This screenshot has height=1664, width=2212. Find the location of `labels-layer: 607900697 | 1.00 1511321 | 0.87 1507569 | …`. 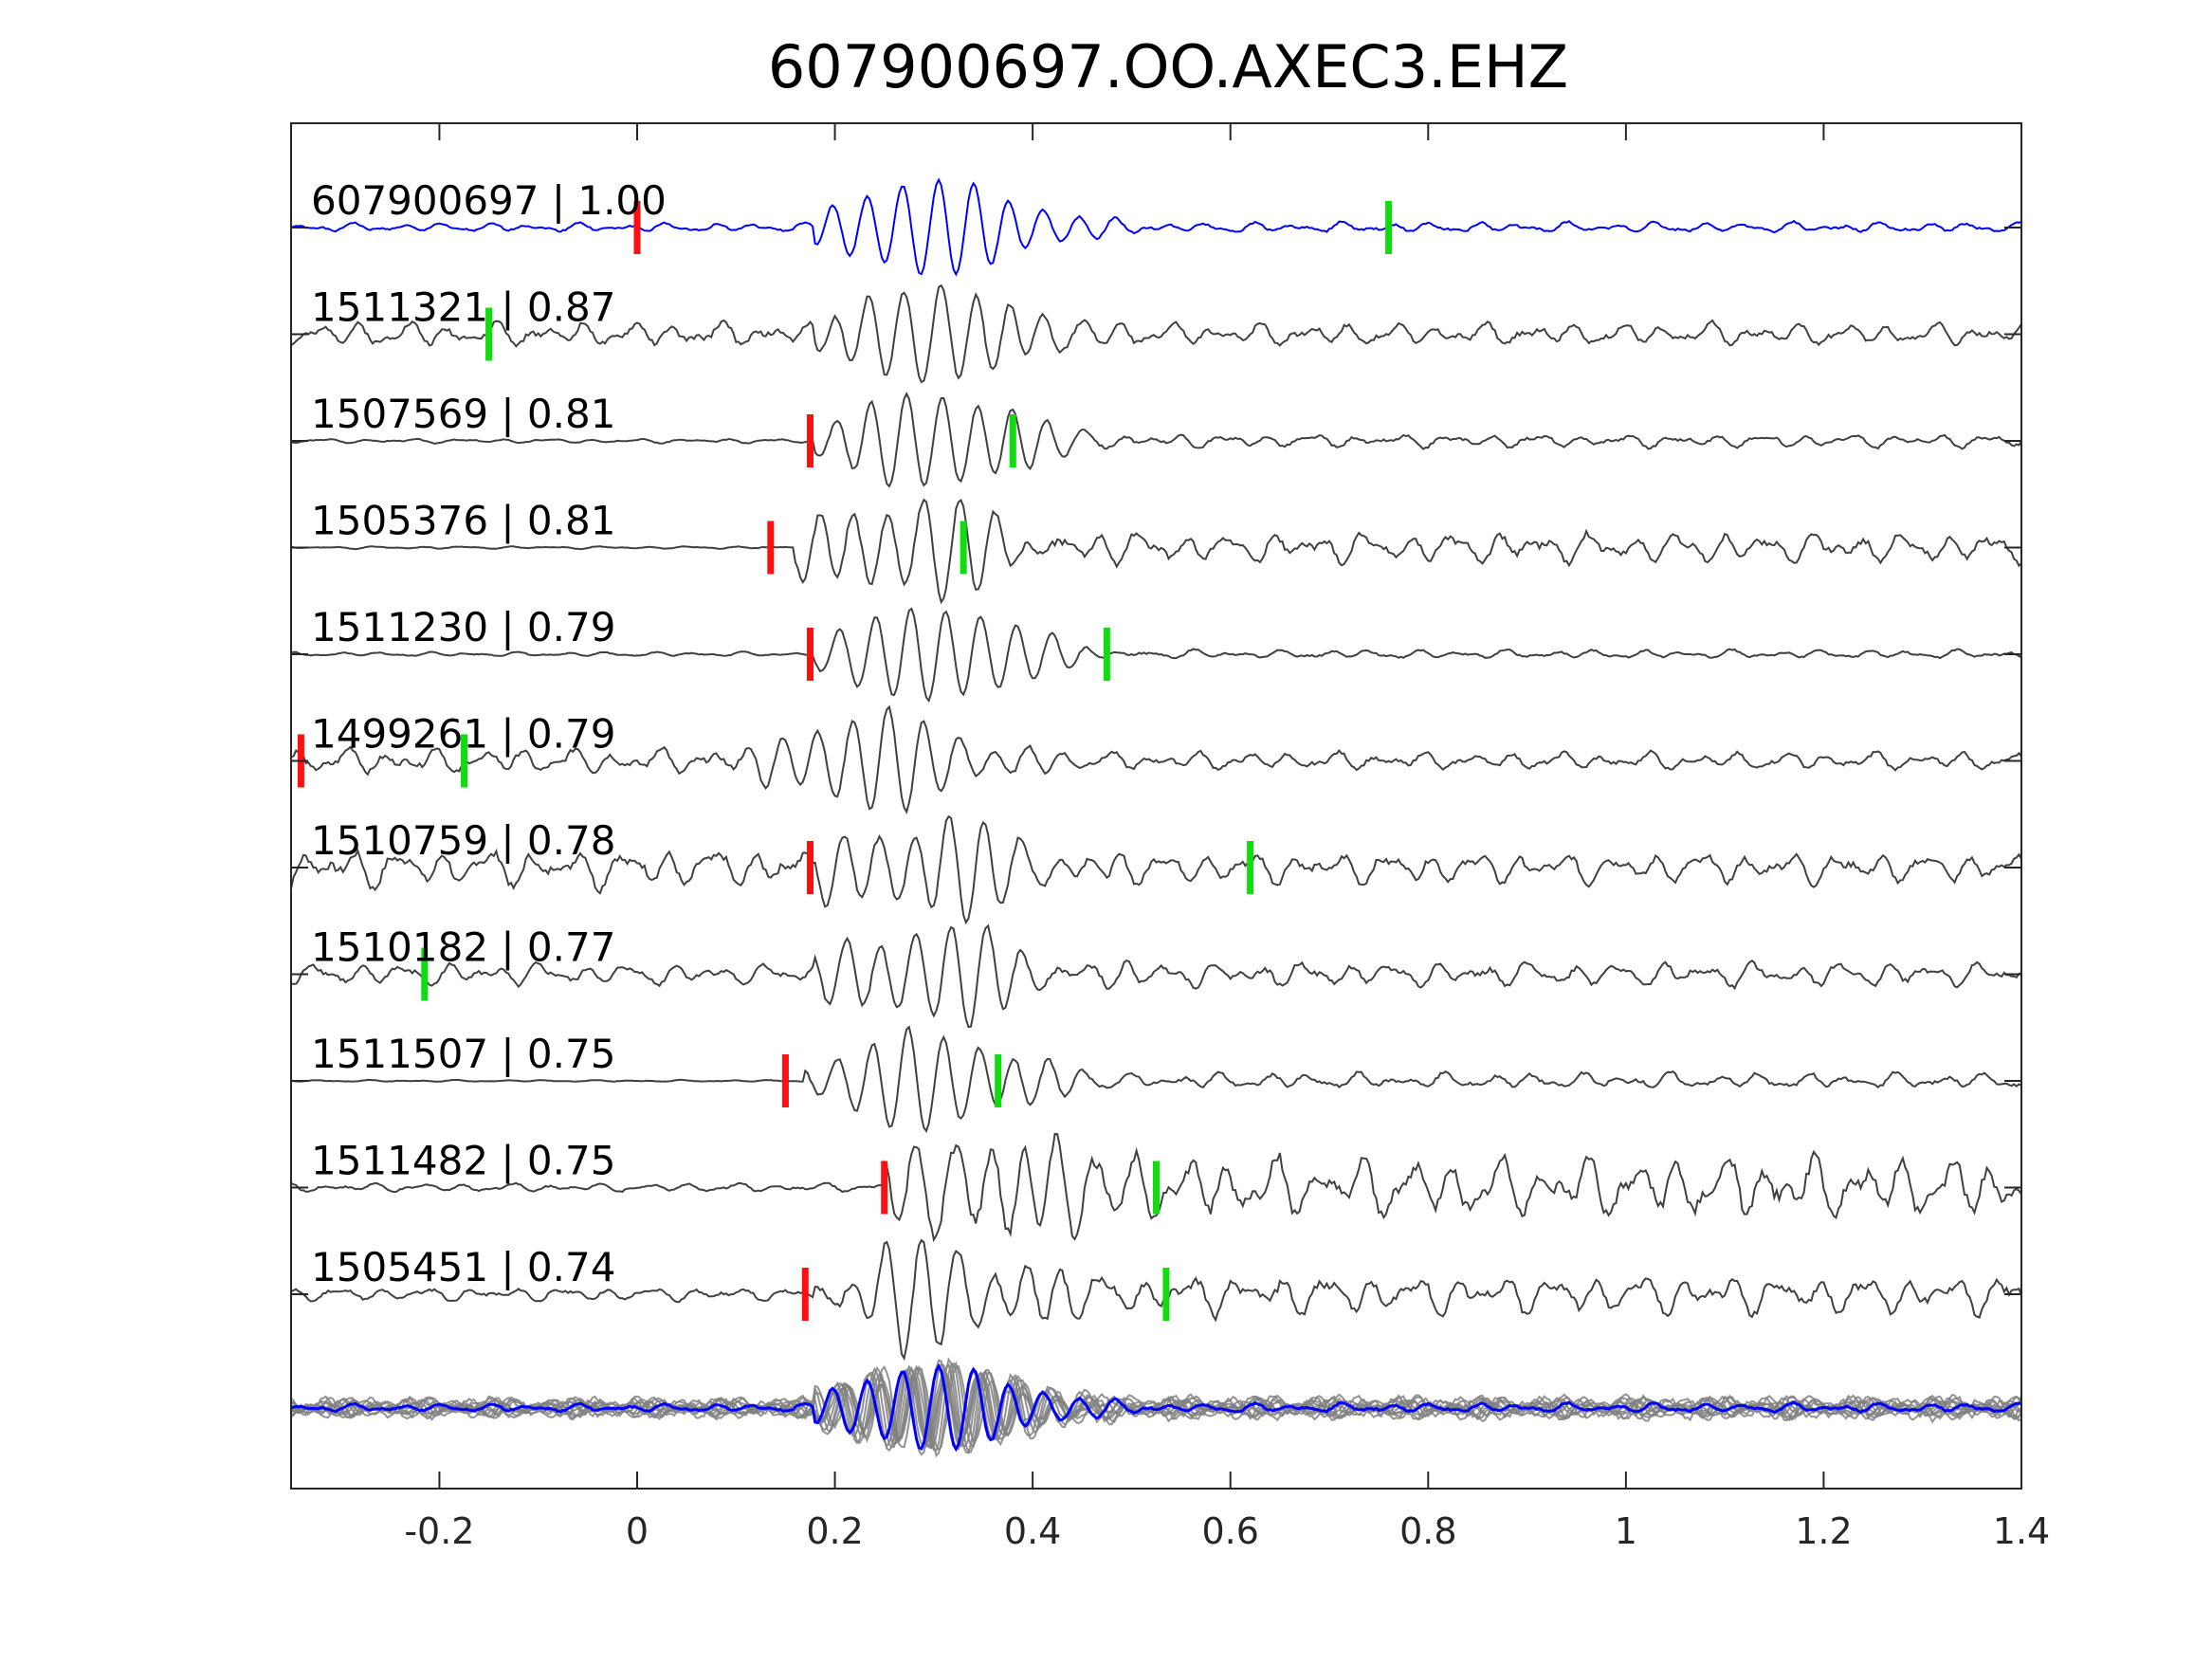

labels-layer: 607900697 | 1.00 1511321 | 0.87 1507569 | … is located at coordinates (489, 733).